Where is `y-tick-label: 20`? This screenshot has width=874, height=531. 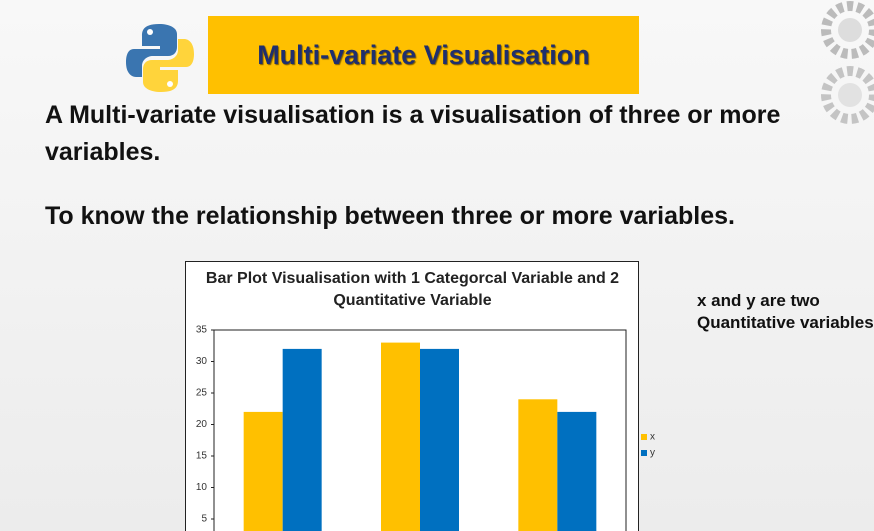
y-tick-label: 20 is located at coordinates (202, 424).